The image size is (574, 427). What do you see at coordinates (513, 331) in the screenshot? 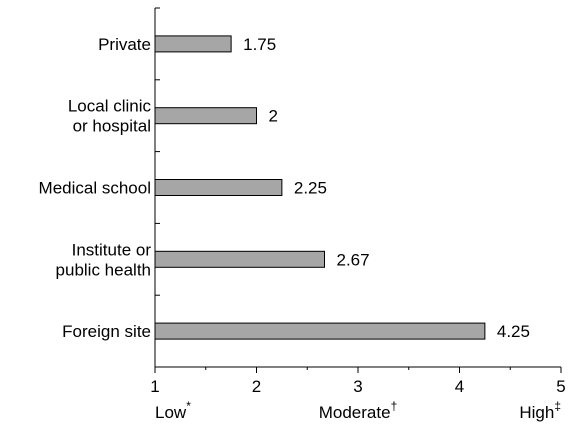
I see `bar-value-label: 4.25` at bounding box center [513, 331].